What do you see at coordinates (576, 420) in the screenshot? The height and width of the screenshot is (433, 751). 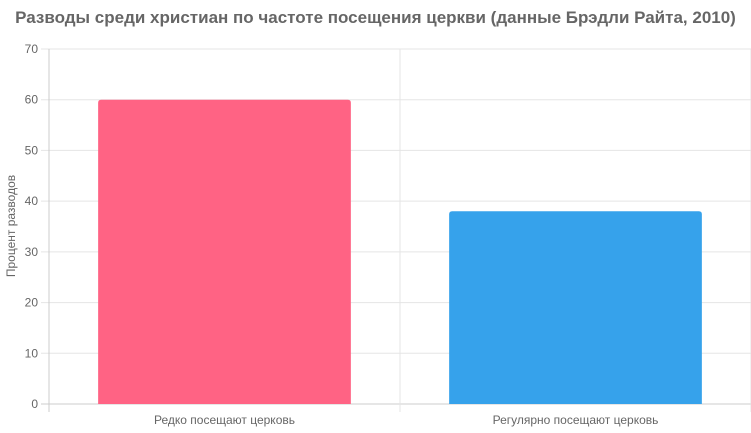 I see `x-tick-label: Регулярно посещают церковь` at bounding box center [576, 420].